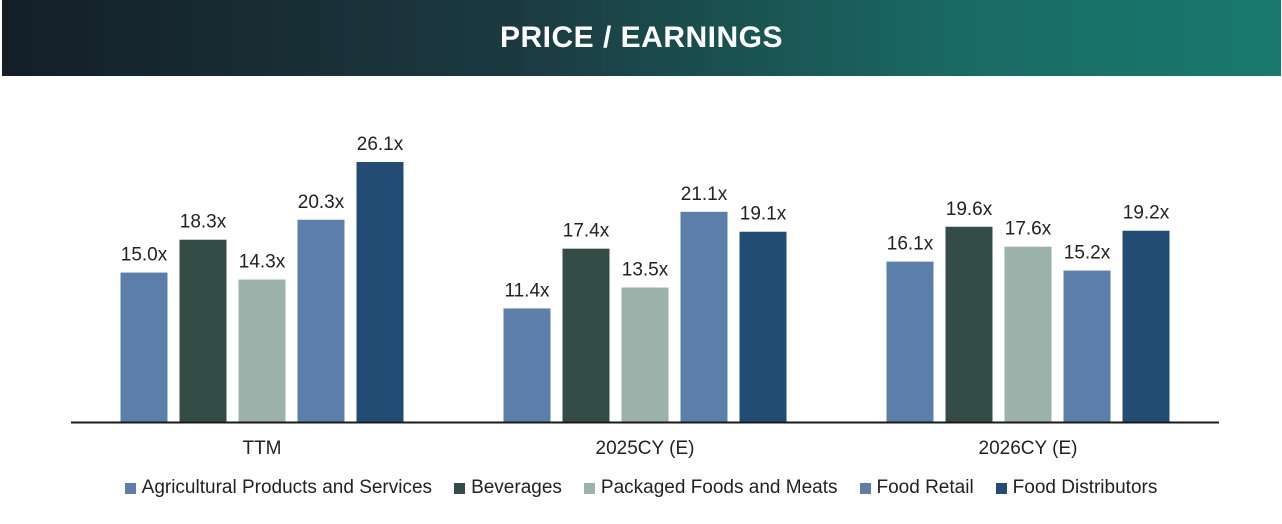  What do you see at coordinates (704, 194) in the screenshot?
I see `data-label: 21.1x` at bounding box center [704, 194].